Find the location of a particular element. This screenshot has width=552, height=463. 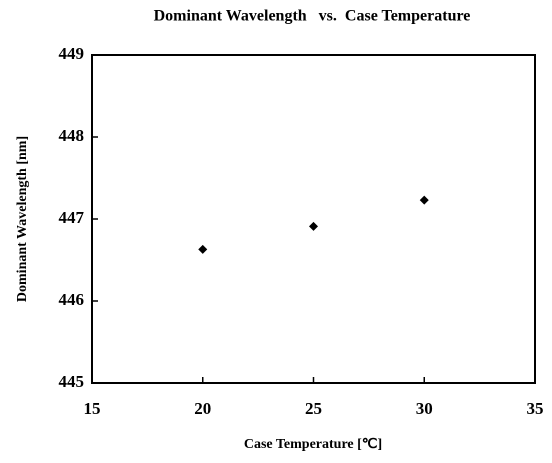

x-axis-label: Case Temperature [℃] is located at coordinates (313, 444).